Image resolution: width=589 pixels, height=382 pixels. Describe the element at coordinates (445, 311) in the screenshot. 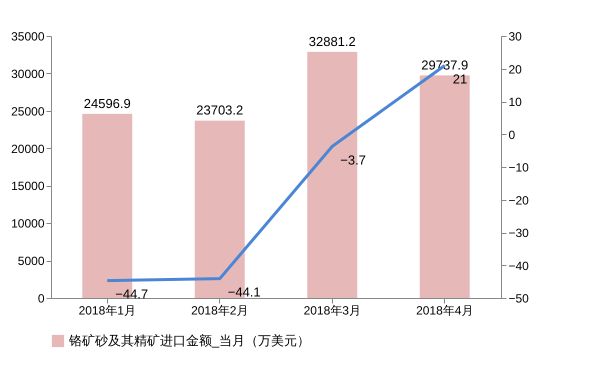

I see `x-tick-label: 2018年4月` at that location.